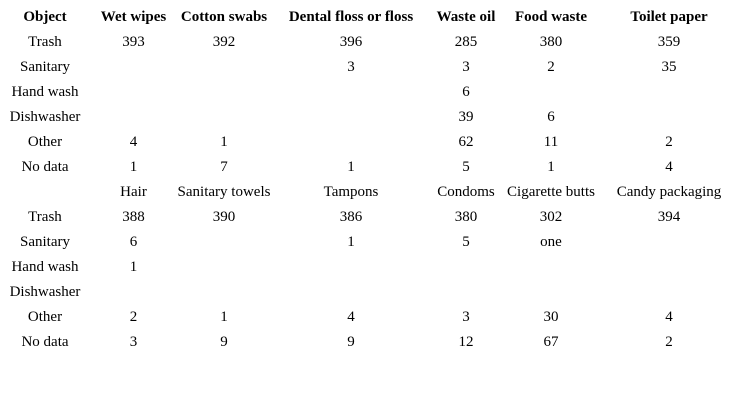 The width and height of the screenshot is (737, 414). I want to click on table-cell: 67, so click(551, 342).